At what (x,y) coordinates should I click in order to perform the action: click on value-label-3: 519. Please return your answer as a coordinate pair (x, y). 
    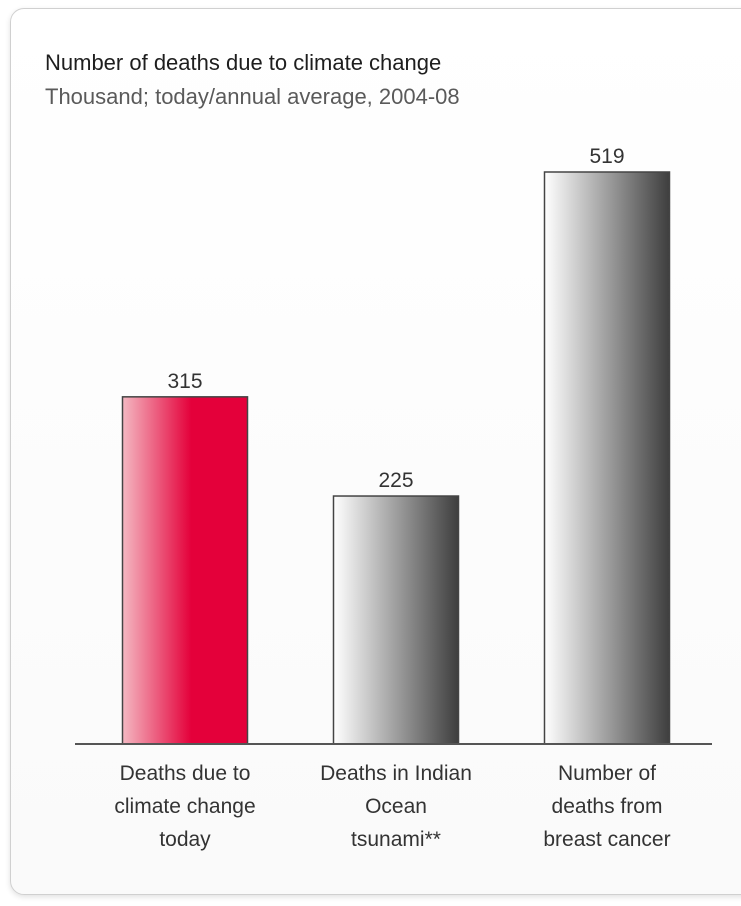
    Looking at the image, I should click on (606, 156).